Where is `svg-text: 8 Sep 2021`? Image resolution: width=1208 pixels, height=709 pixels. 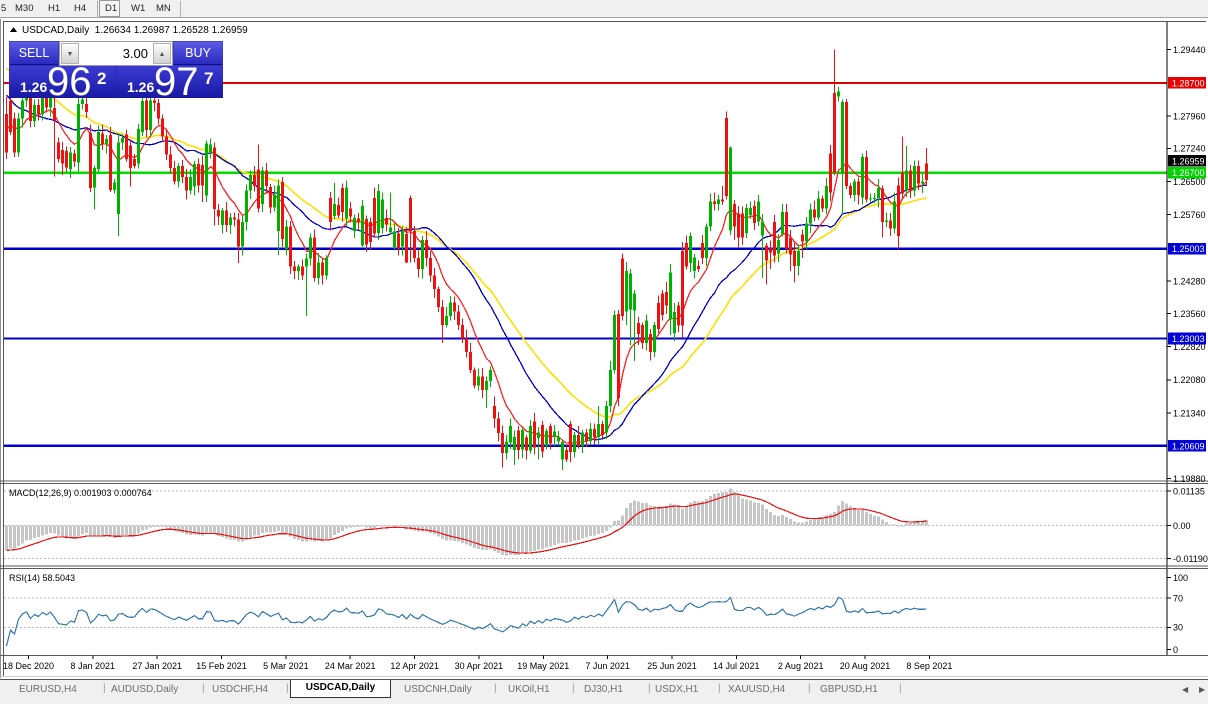
svg-text: 8 Sep 2021 is located at coordinates (929, 666).